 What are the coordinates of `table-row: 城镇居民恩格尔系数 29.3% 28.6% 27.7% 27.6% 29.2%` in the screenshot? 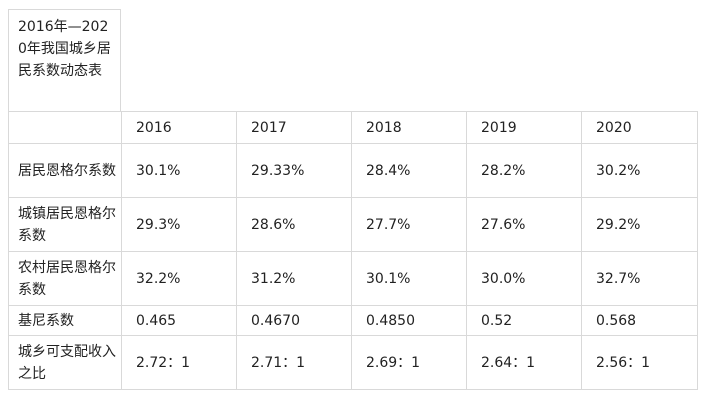 It's located at (353, 224).